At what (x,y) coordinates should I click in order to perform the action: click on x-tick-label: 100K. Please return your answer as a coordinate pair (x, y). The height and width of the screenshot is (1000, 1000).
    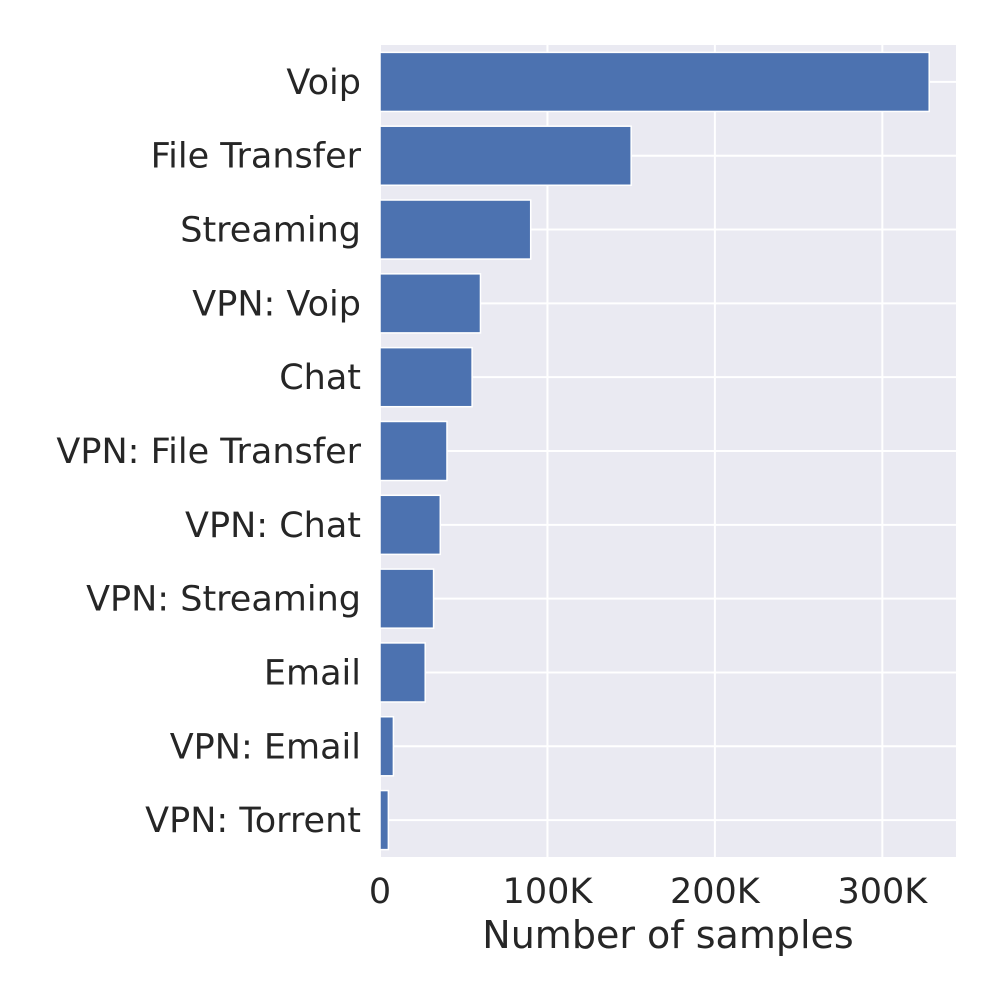
    Looking at the image, I should click on (548, 892).